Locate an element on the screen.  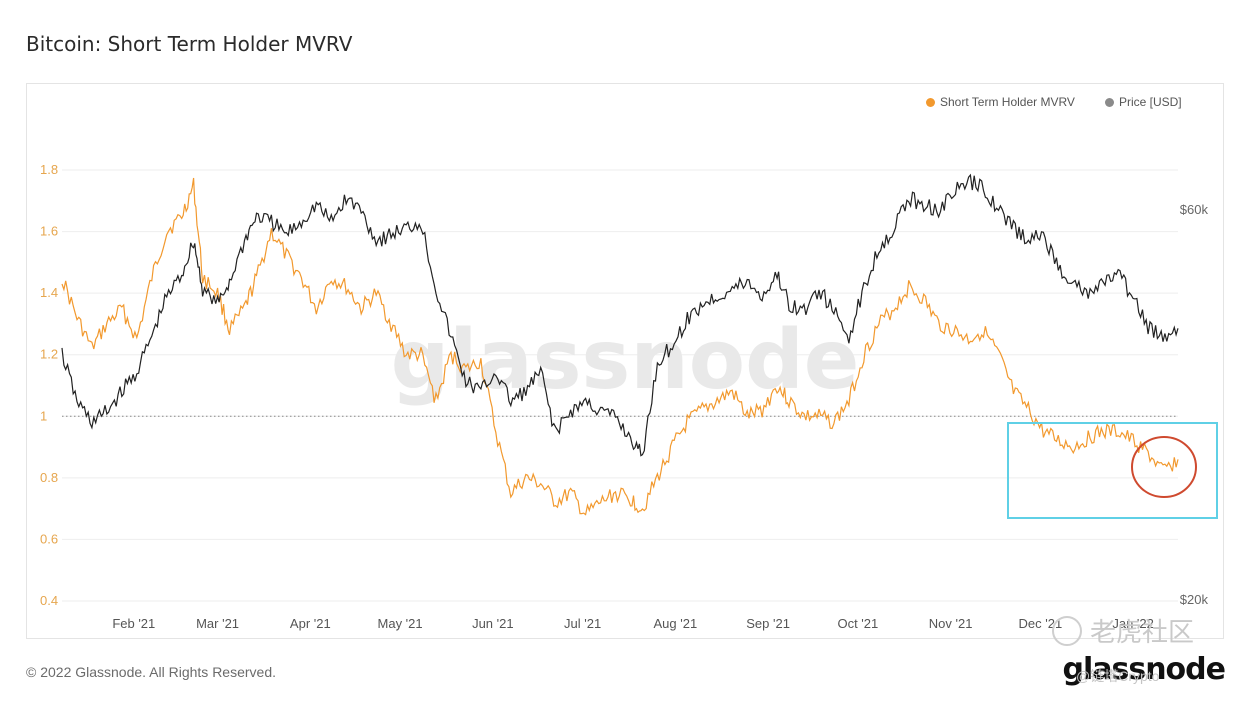
x-tick-label: Apr '21 is located at coordinates (310, 623).